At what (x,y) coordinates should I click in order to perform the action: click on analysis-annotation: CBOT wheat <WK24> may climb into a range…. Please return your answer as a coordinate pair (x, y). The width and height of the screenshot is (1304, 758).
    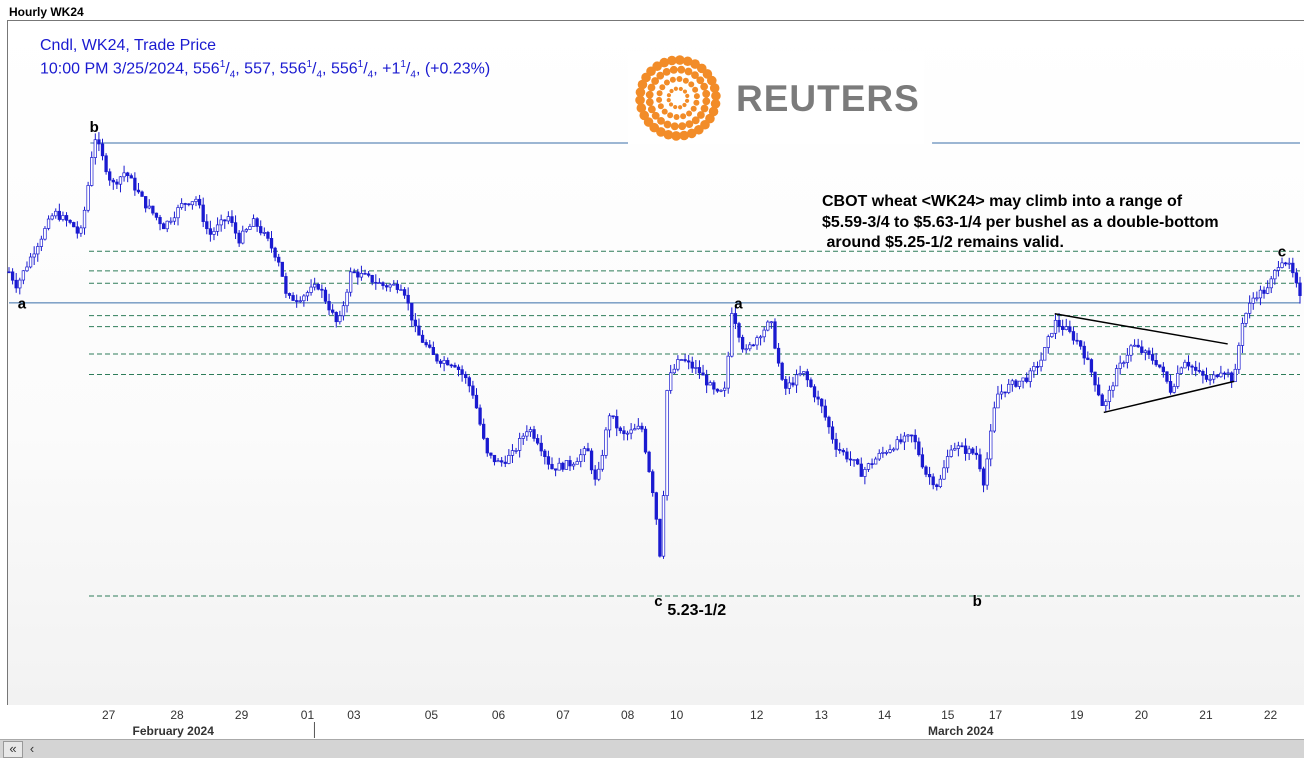
    Looking at the image, I should click on (1020, 223).